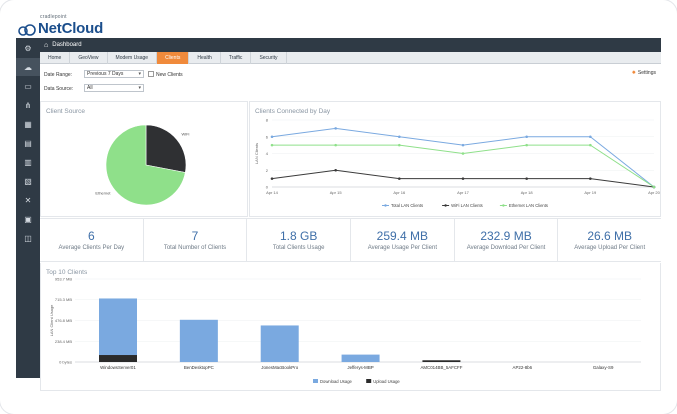 The height and width of the screenshot is (414, 677). What do you see at coordinates (55, 58) in the screenshot?
I see `tab-home: Home` at bounding box center [55, 58].